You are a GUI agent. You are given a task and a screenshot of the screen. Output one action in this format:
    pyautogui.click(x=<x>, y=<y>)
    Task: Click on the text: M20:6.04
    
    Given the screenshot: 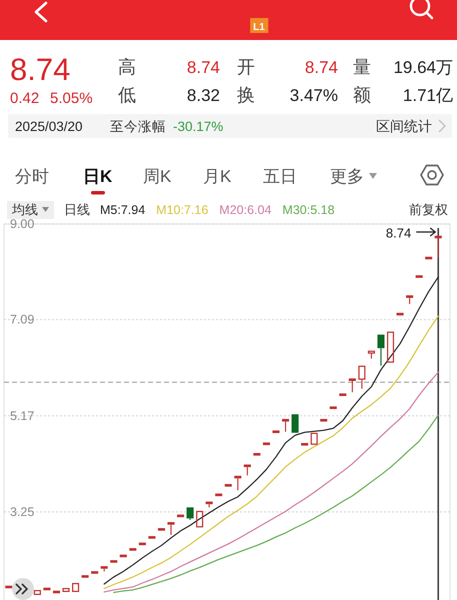 What is the action you would take?
    pyautogui.click(x=245, y=210)
    